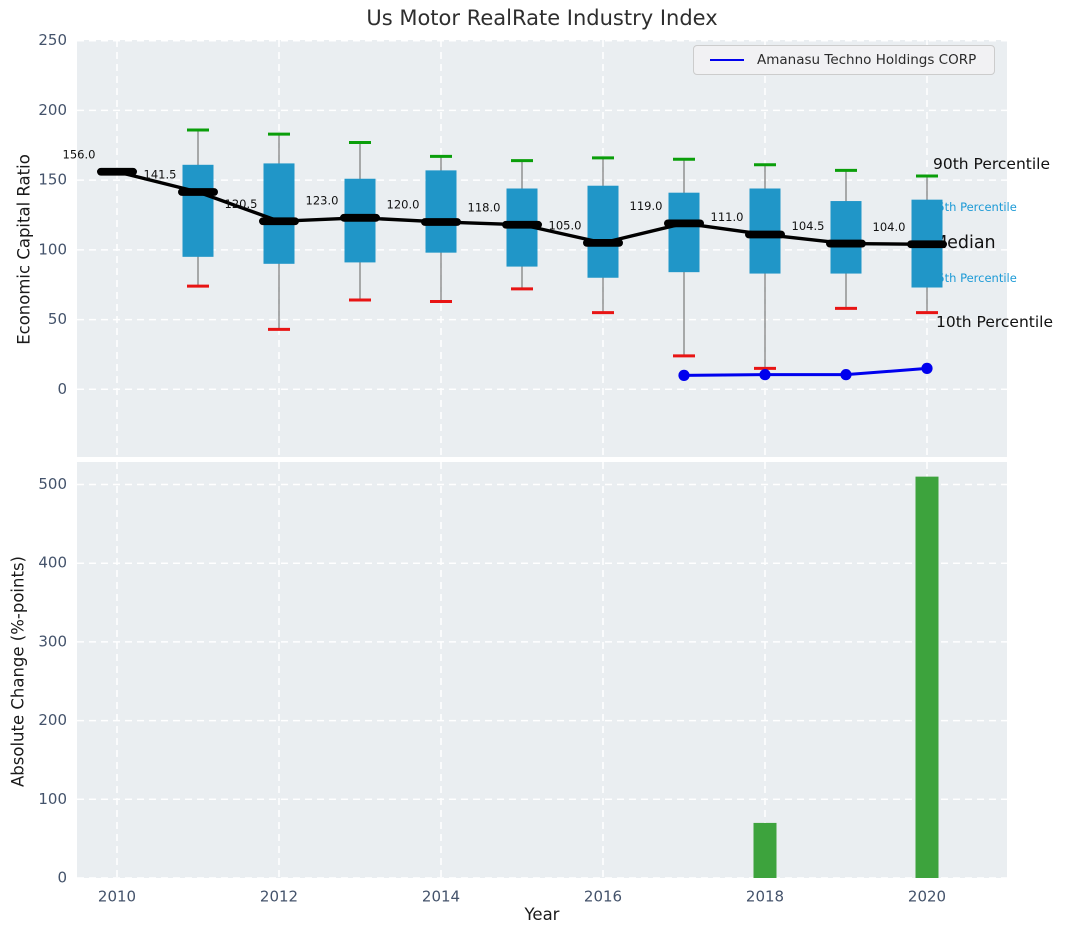 The image size is (1070, 942). I want to click on chart-title: Us Motor RealRate Industry Index, so click(542, 18).